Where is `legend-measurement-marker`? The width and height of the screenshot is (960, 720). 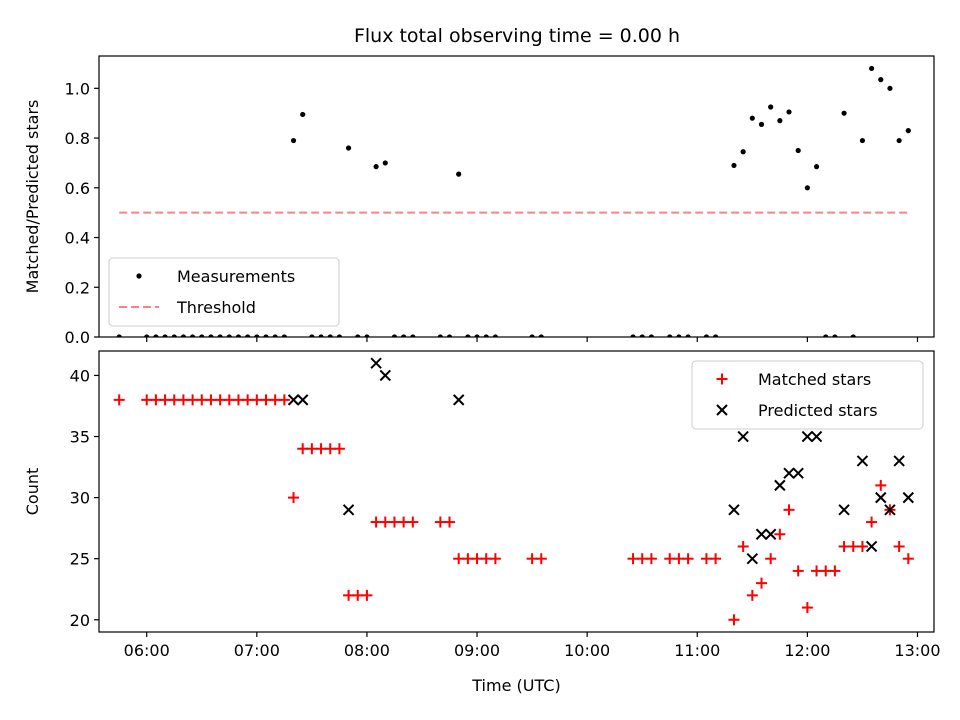 legend-measurement-marker is located at coordinates (139, 276).